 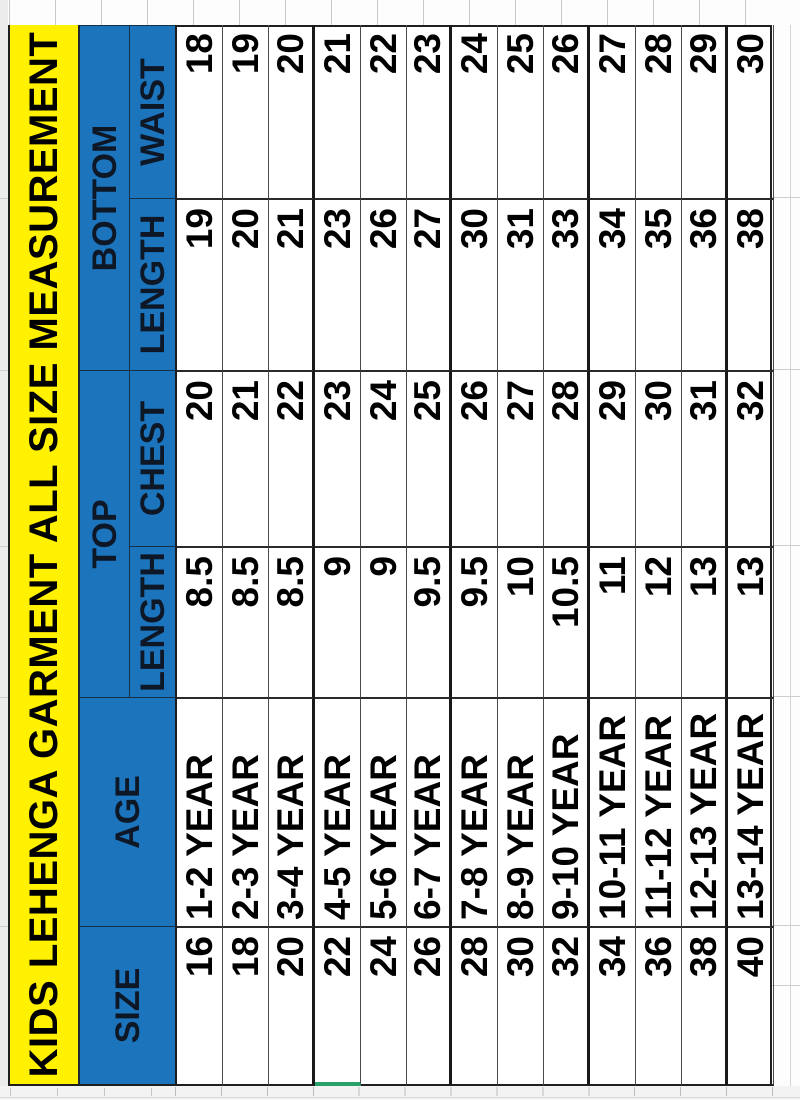 I want to click on cell-age: 9-10 YEAR, so click(x=567, y=811).